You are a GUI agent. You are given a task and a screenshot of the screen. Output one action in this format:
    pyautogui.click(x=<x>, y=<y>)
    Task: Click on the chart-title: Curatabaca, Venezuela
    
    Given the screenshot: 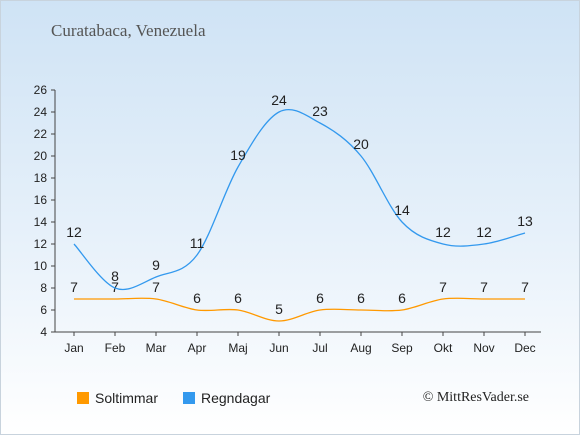 What is the action you would take?
    pyautogui.click(x=128, y=30)
    